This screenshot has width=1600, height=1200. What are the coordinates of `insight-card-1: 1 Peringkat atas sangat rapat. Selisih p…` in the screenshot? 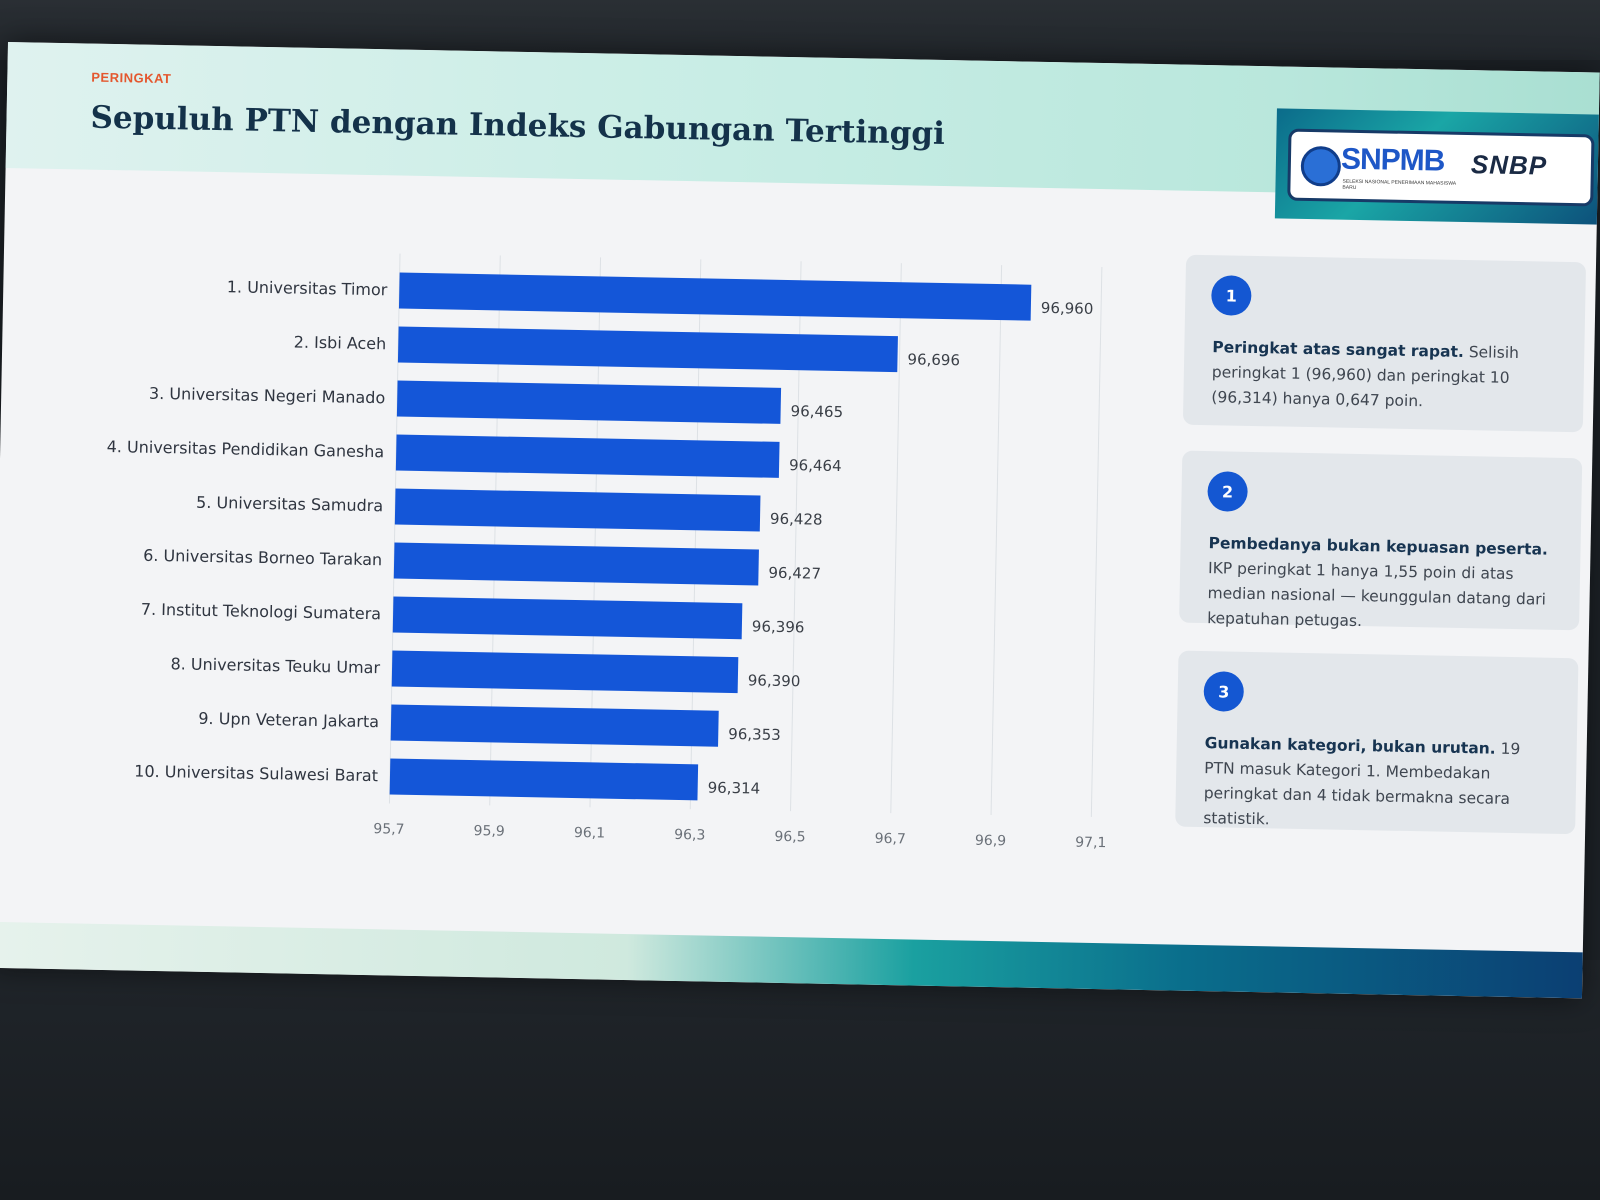 It's located at (1384, 343).